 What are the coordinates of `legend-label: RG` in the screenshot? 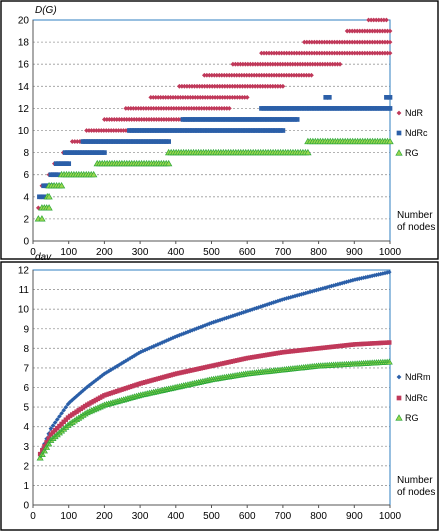 It's located at (412, 418).